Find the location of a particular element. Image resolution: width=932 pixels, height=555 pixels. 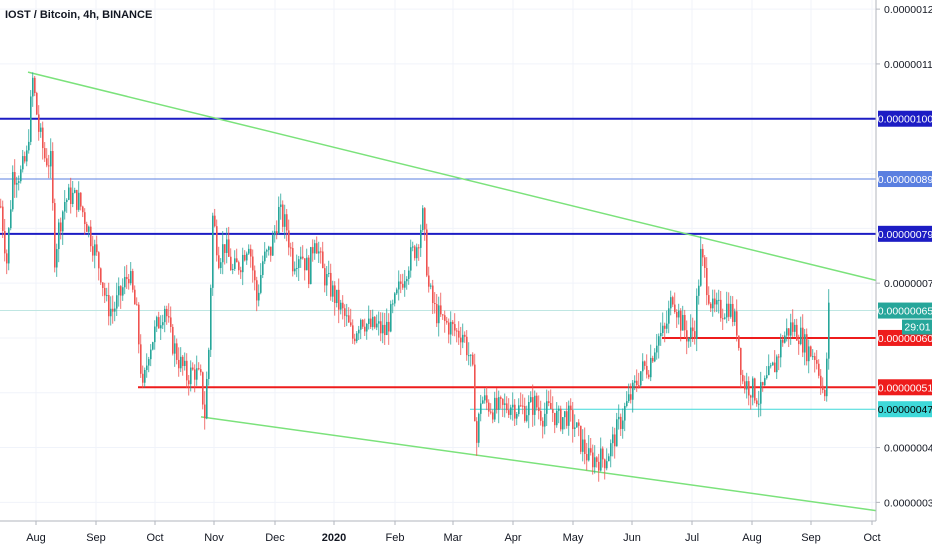

x-tick-label: Sep is located at coordinates (811, 538).